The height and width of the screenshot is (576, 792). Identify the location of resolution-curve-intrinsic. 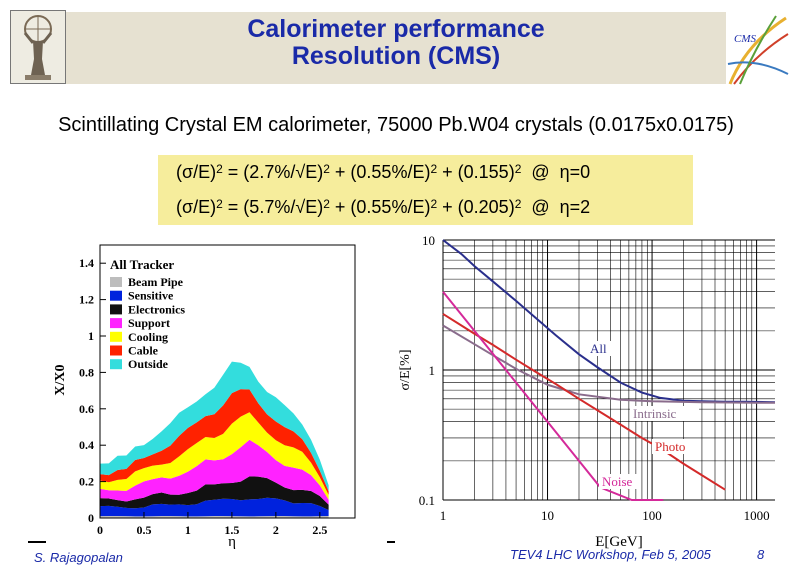
(608, 364).